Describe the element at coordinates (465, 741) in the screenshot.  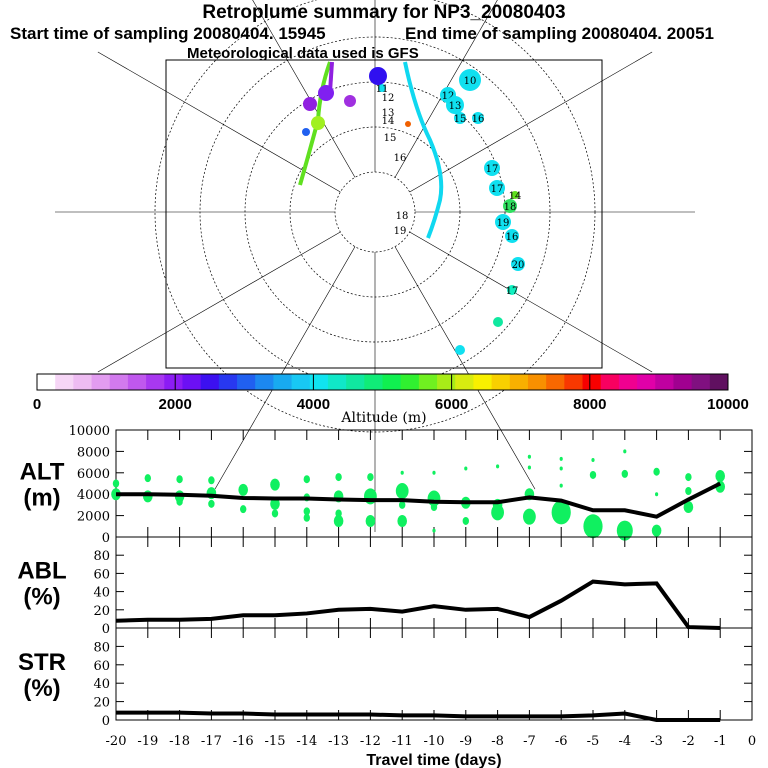
I see `x-tick-label: -9` at that location.